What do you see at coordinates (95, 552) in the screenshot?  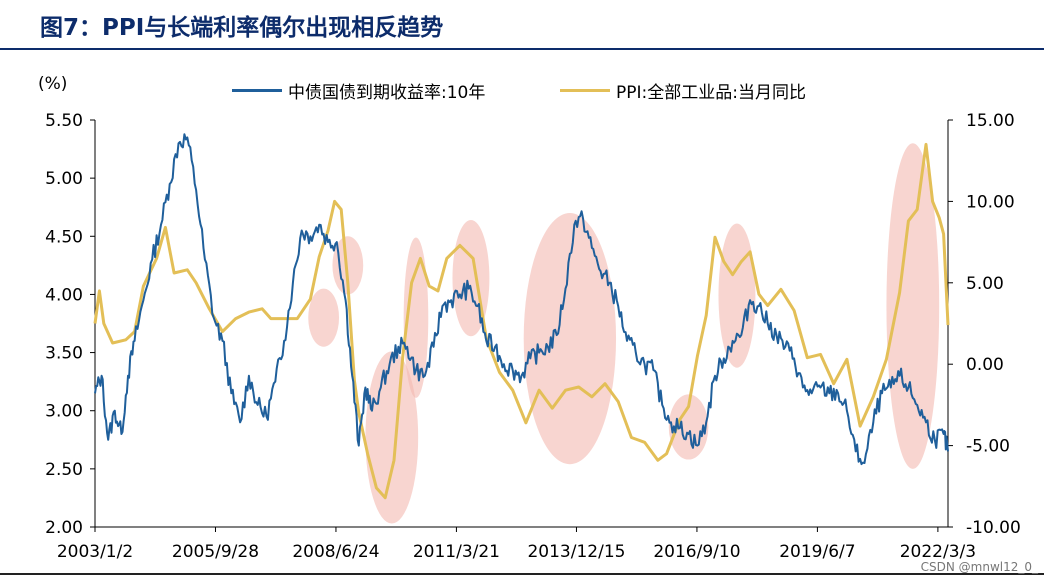 I see `x-tick-label-0: 2003/1/2` at bounding box center [95, 552].